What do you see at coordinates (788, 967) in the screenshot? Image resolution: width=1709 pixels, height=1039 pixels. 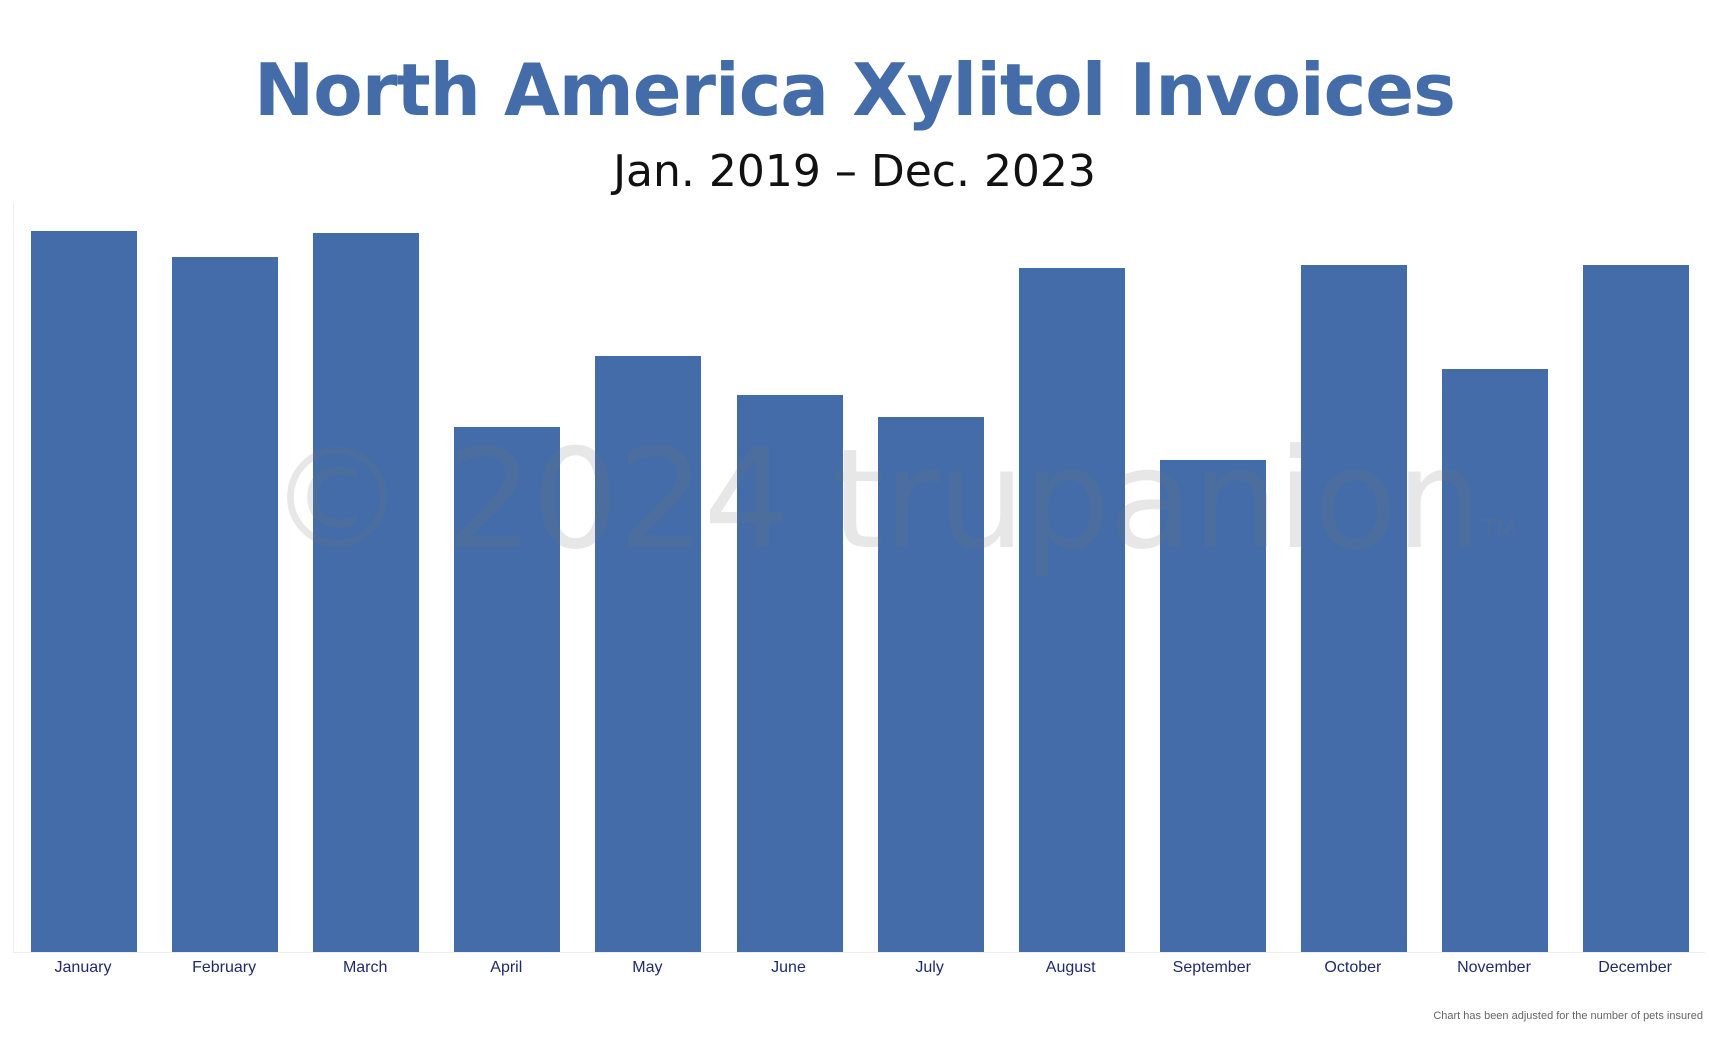 I see `x-label-june: June` at bounding box center [788, 967].